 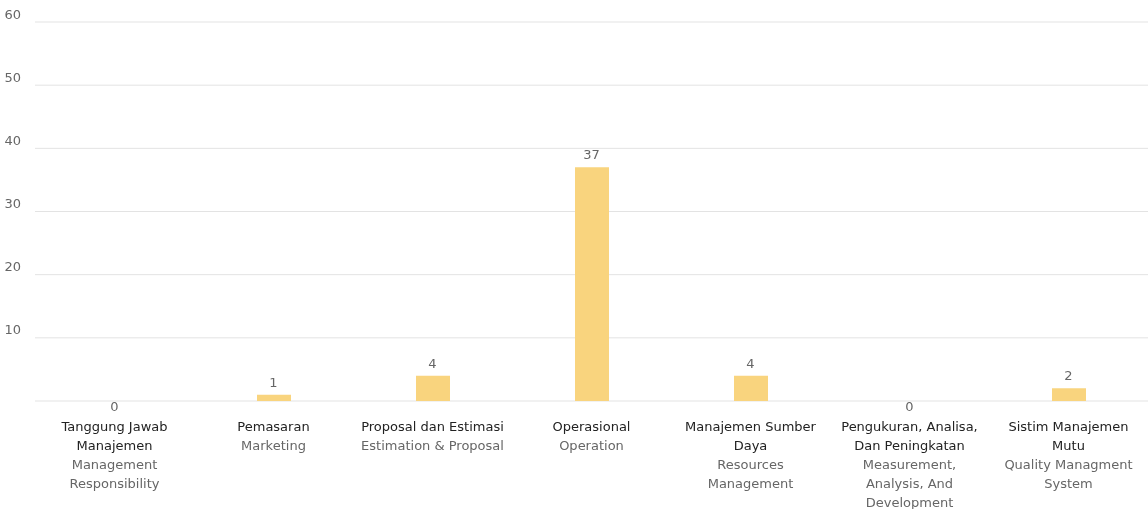 I want to click on y-tick-label: 50, so click(x=12, y=77).